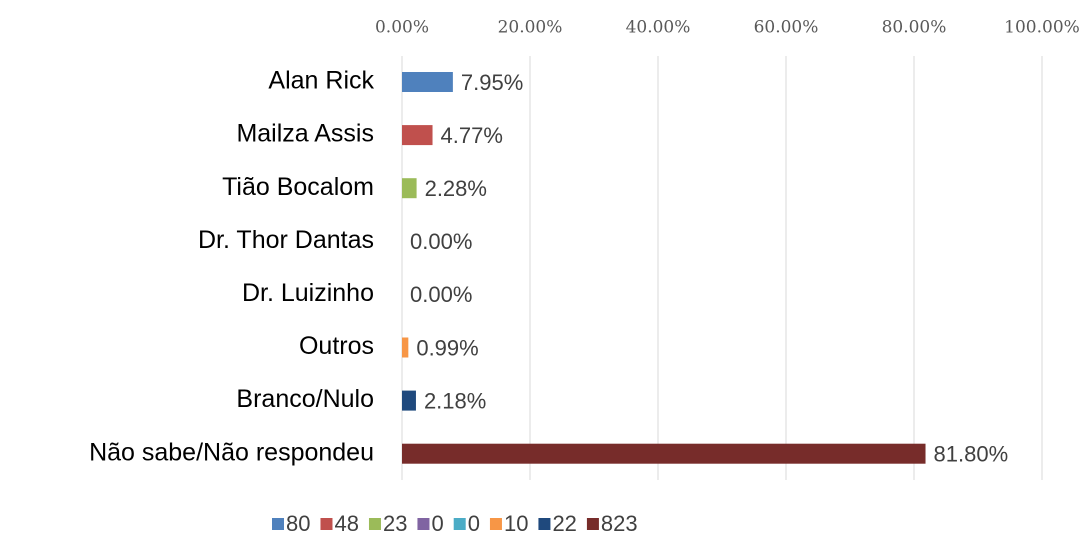 Image resolution: width=1090 pixels, height=533 pixels. I want to click on value-label: 0.99%, so click(447, 347).